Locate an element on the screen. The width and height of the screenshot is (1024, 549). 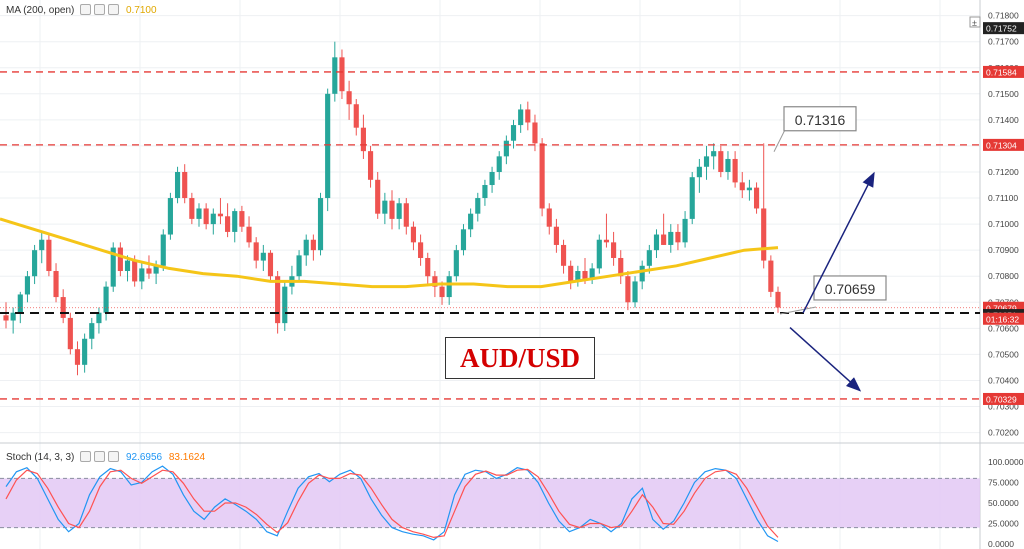
stoch-tick-label: 100.0000 is located at coordinates (1006, 462).